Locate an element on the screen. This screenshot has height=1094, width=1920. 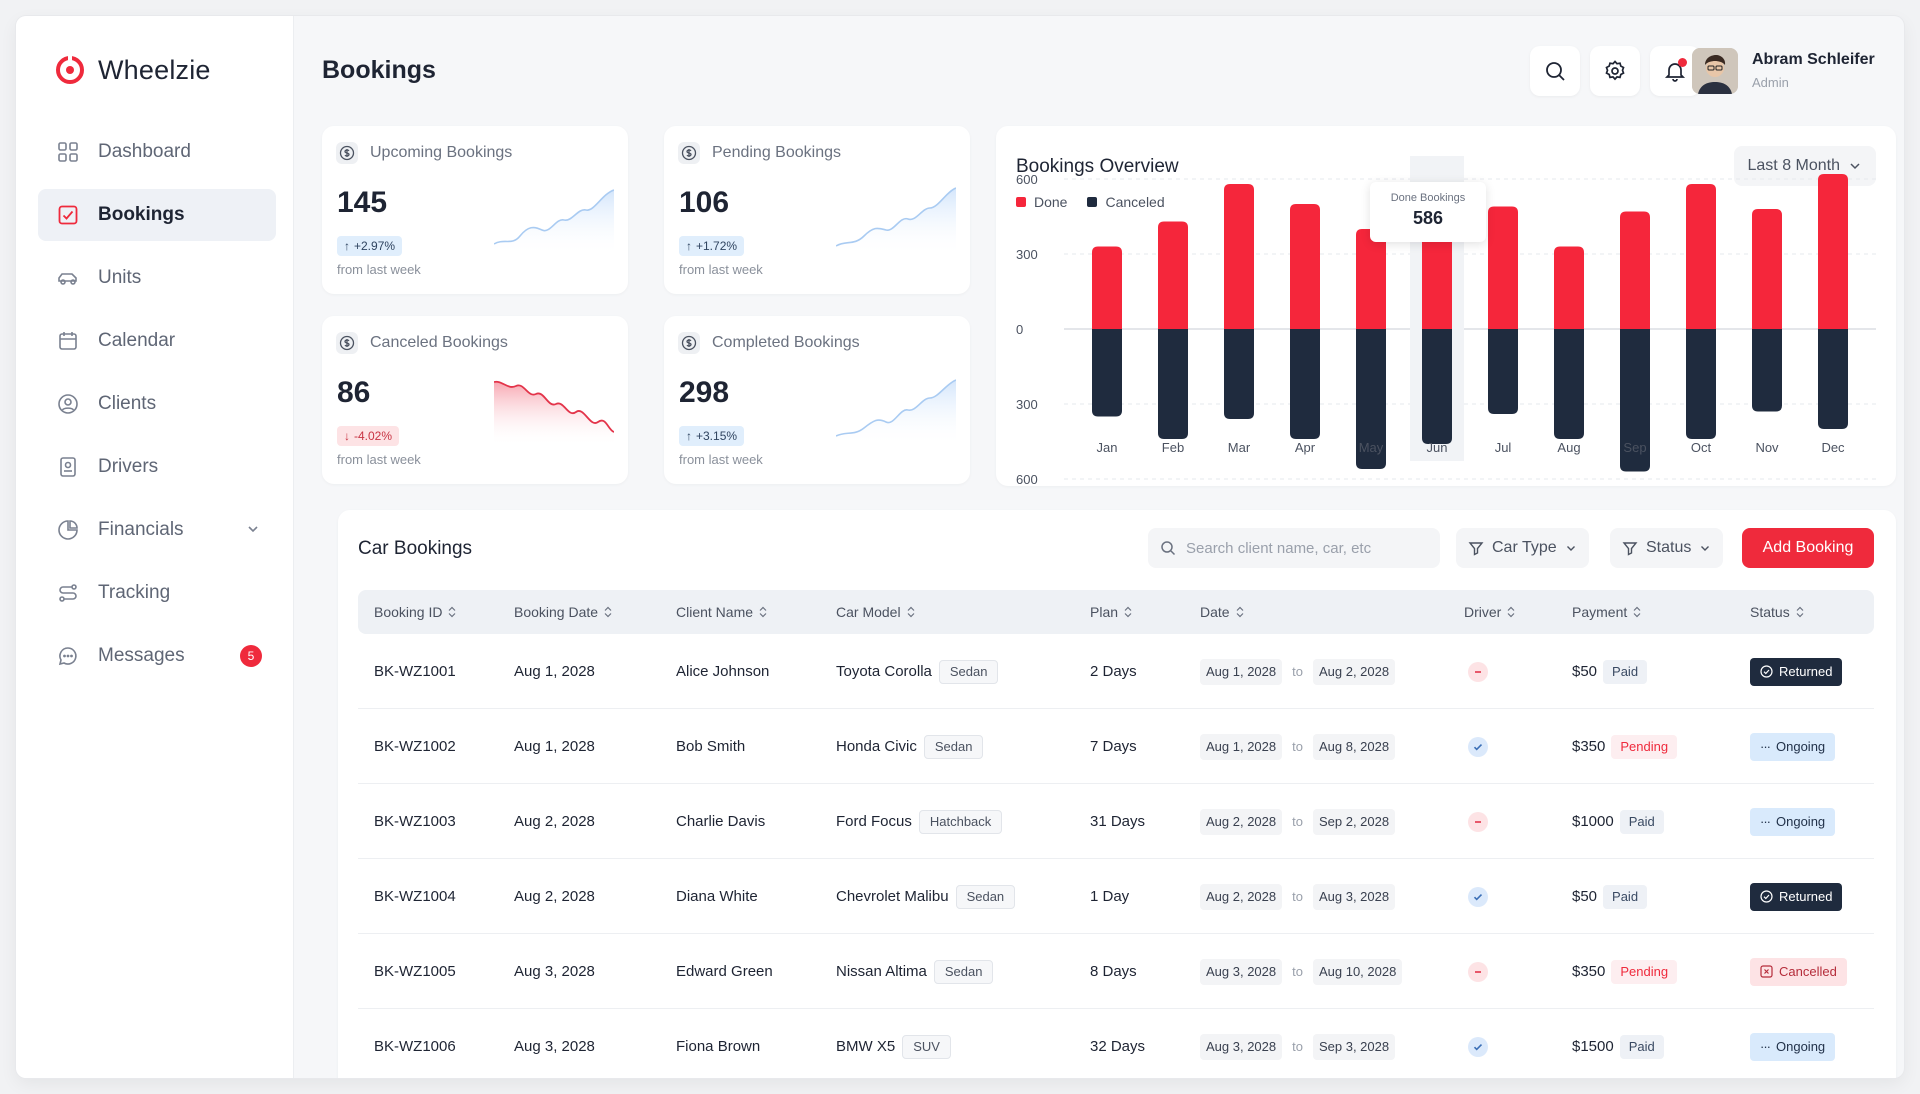
sidebar-item-dashboard: Dashboard is located at coordinates (157, 152).